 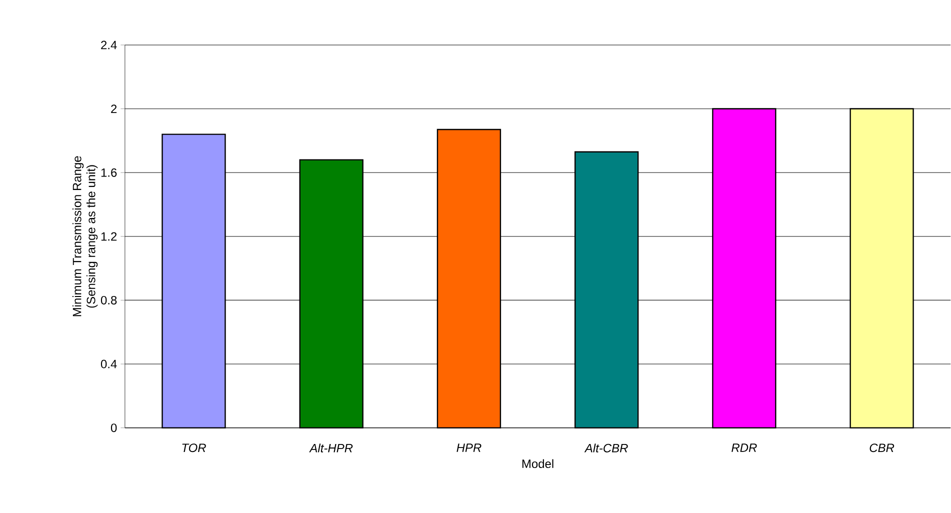 I want to click on y-tick-label: 0.8, so click(x=108, y=300).